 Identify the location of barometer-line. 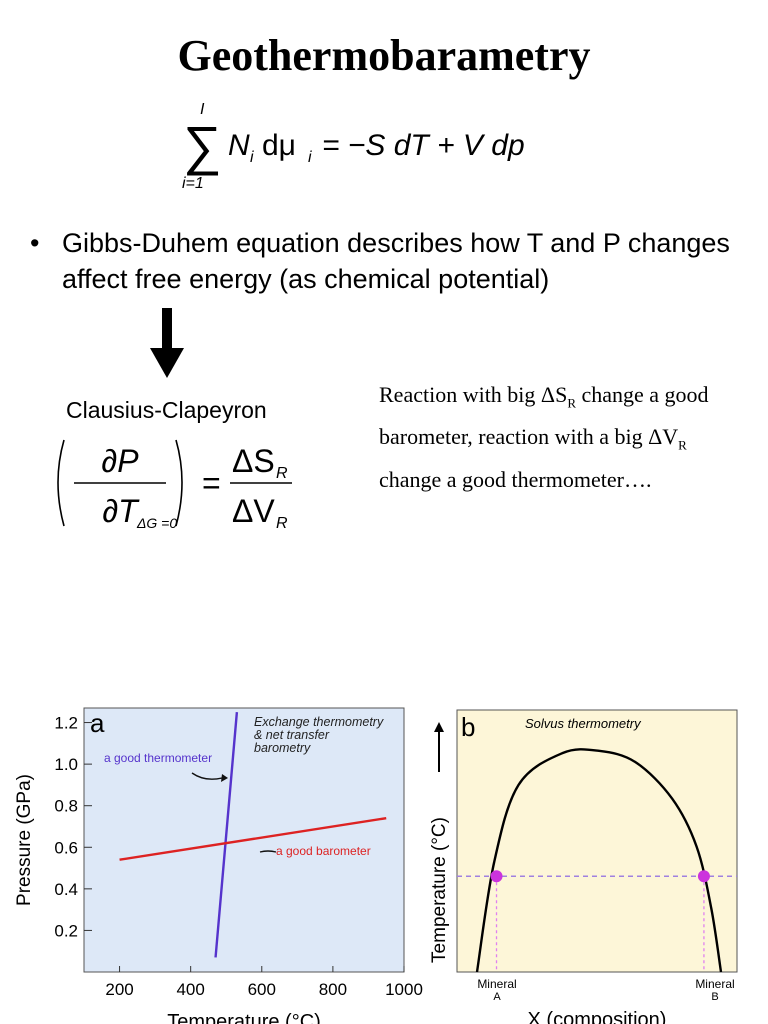
(253, 838).